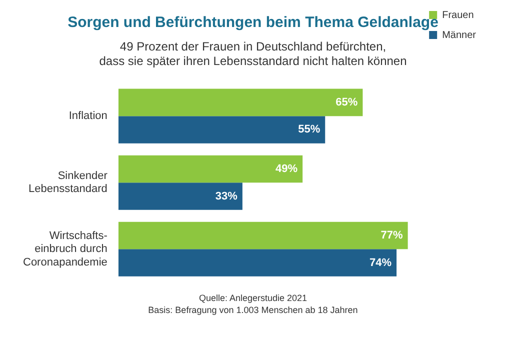 The height and width of the screenshot is (337, 506). Describe the element at coordinates (226, 196) in the screenshot. I see `data-label: 33%` at that location.